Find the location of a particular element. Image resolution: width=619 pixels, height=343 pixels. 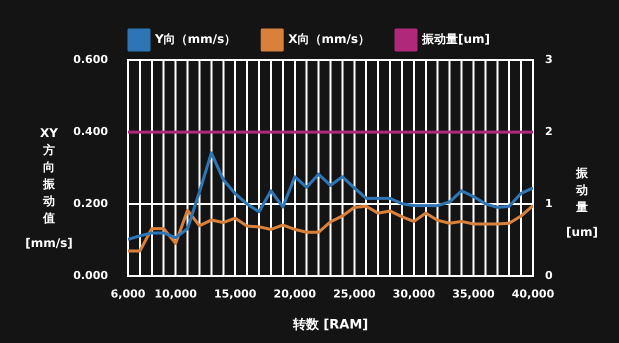

y2-tick-label: 0 is located at coordinates (549, 275).